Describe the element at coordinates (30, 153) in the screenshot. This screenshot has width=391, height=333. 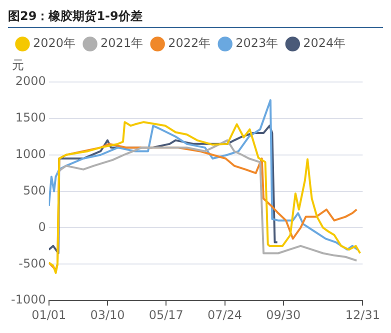
I see `y-tick-label: 1000` at that location.